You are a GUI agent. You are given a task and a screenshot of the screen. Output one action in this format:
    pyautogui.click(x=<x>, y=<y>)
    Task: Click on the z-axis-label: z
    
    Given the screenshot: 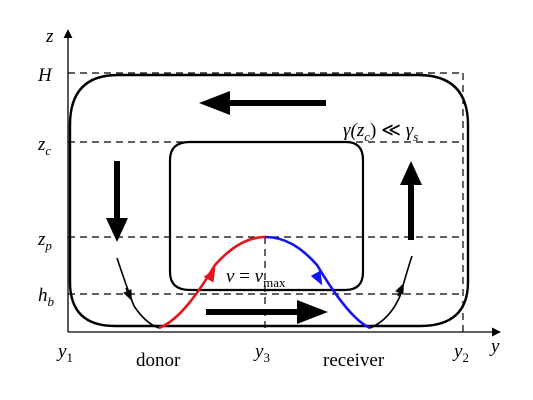 What is the action you would take?
    pyautogui.click(x=49, y=36)
    